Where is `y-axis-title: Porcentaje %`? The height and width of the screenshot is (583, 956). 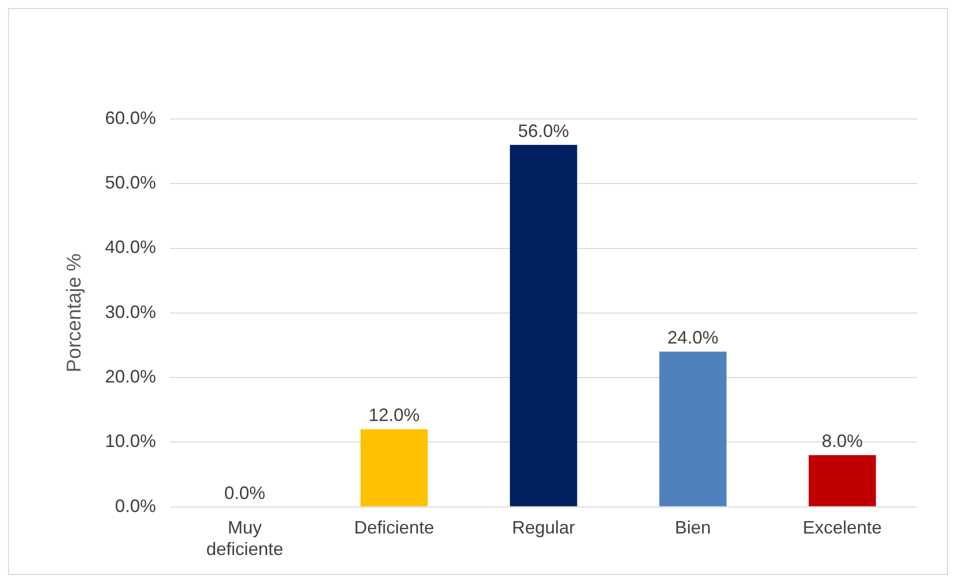 y-axis-title: Porcentaje % is located at coordinates (75, 312).